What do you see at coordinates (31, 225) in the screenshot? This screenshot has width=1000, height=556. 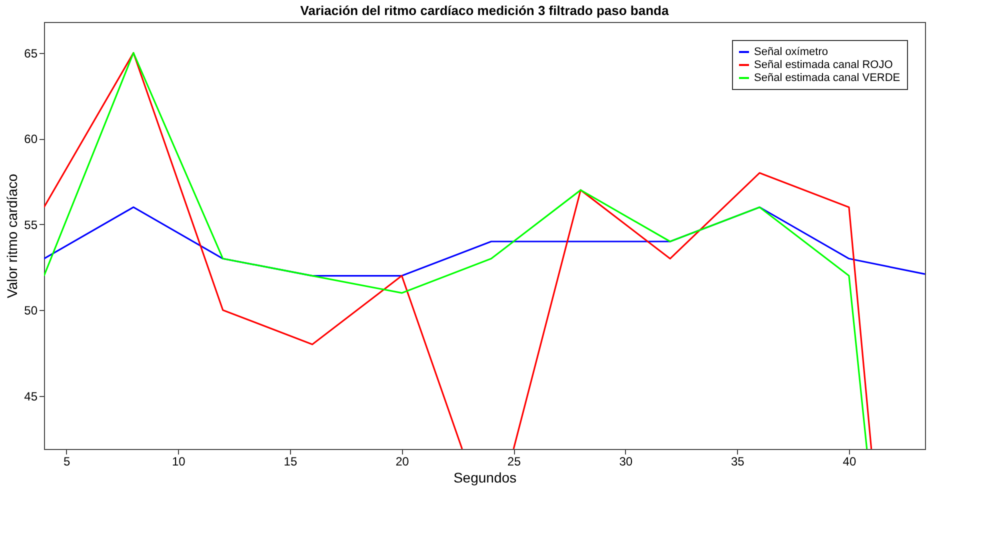 I see `y-tick-label: 55` at bounding box center [31, 225].